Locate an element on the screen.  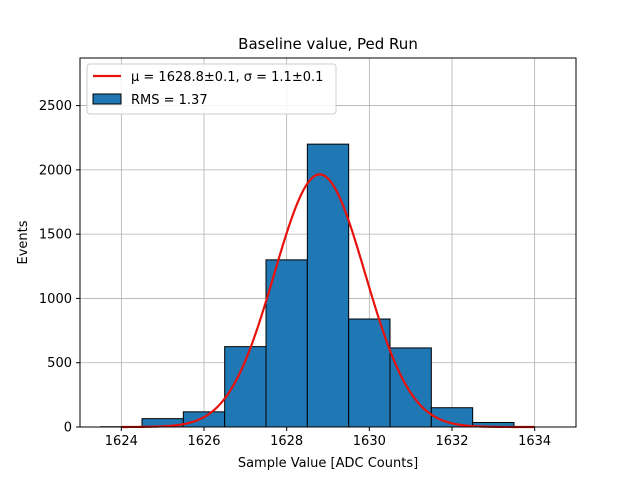
y-tick-label: 1500 is located at coordinates (55, 235).